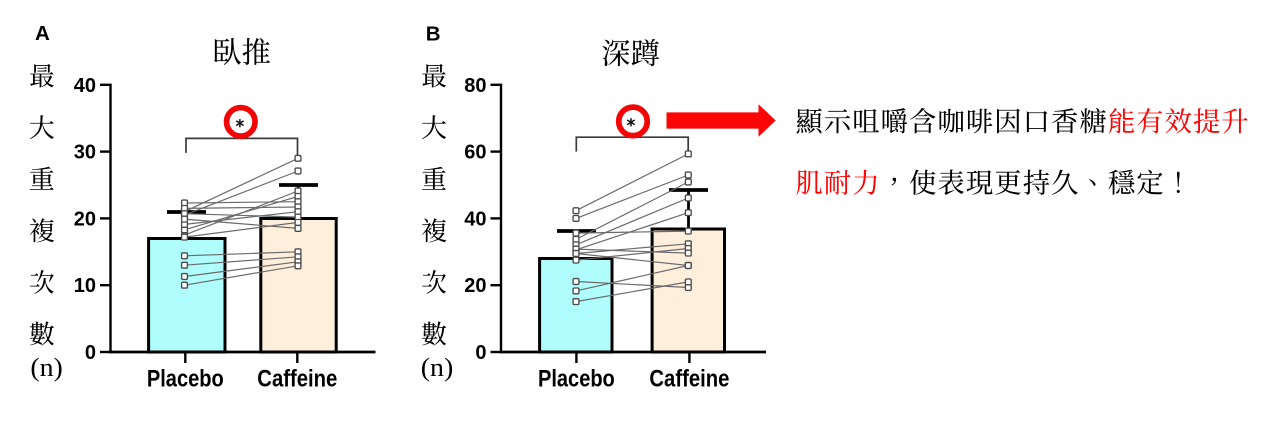 The height and width of the screenshot is (421, 1268). I want to click on svg-text: A, so click(42, 33).